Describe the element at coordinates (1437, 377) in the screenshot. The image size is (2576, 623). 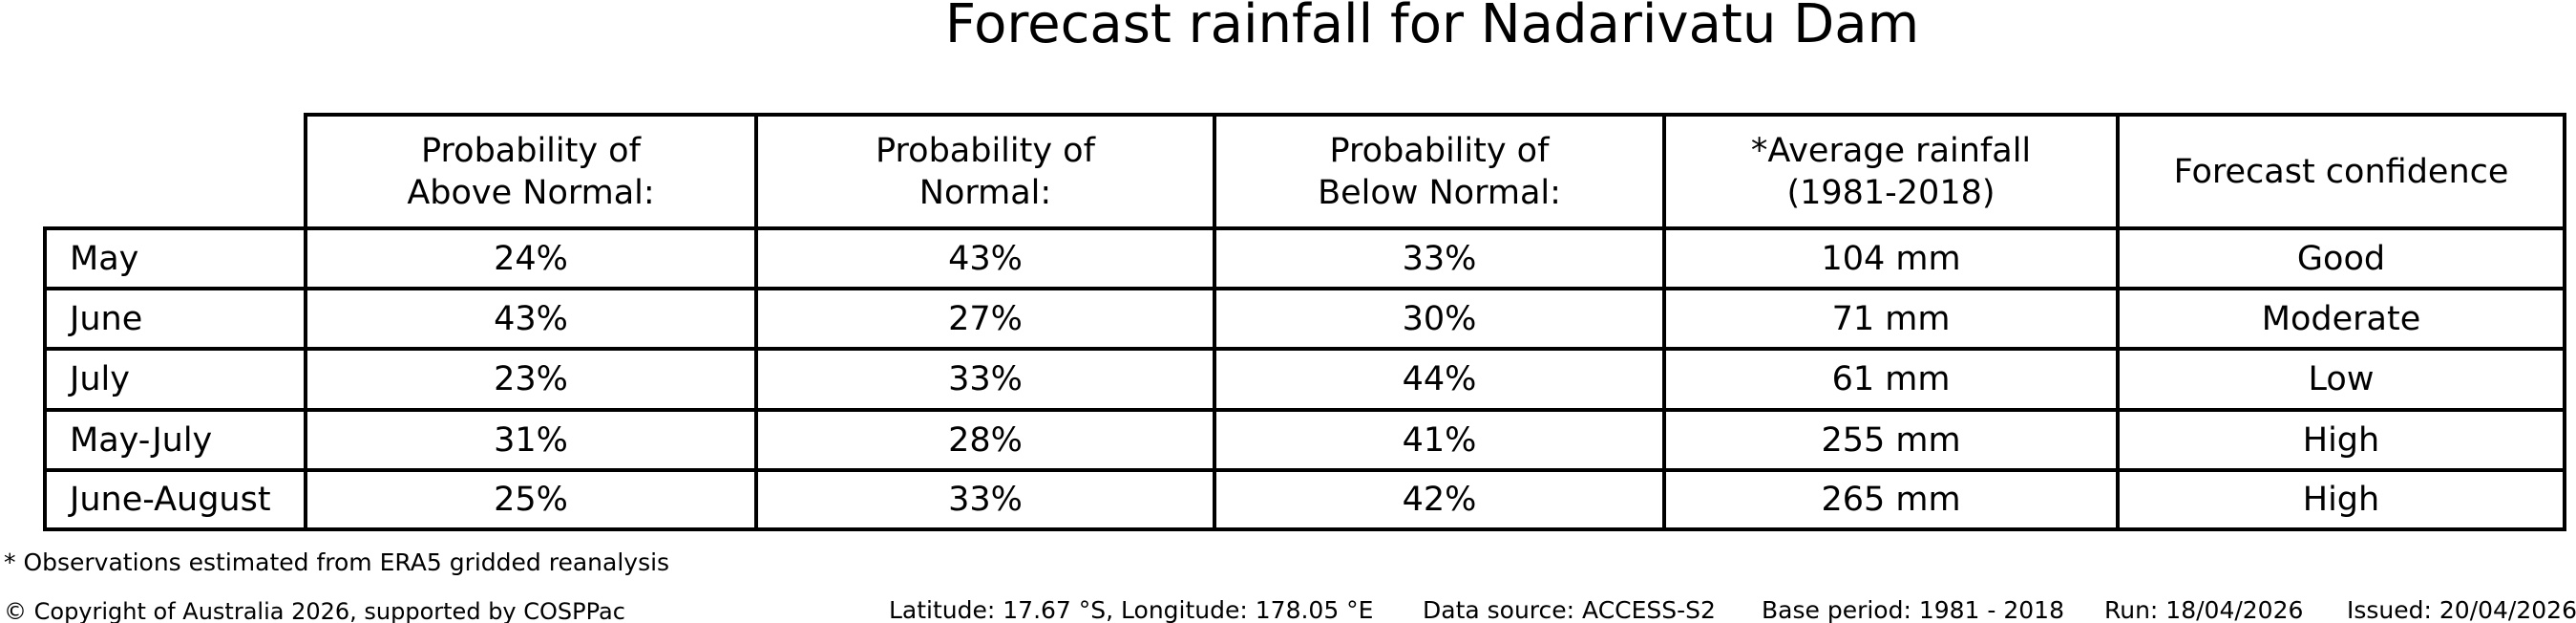
I see `cell-below-normal: 44%` at that location.